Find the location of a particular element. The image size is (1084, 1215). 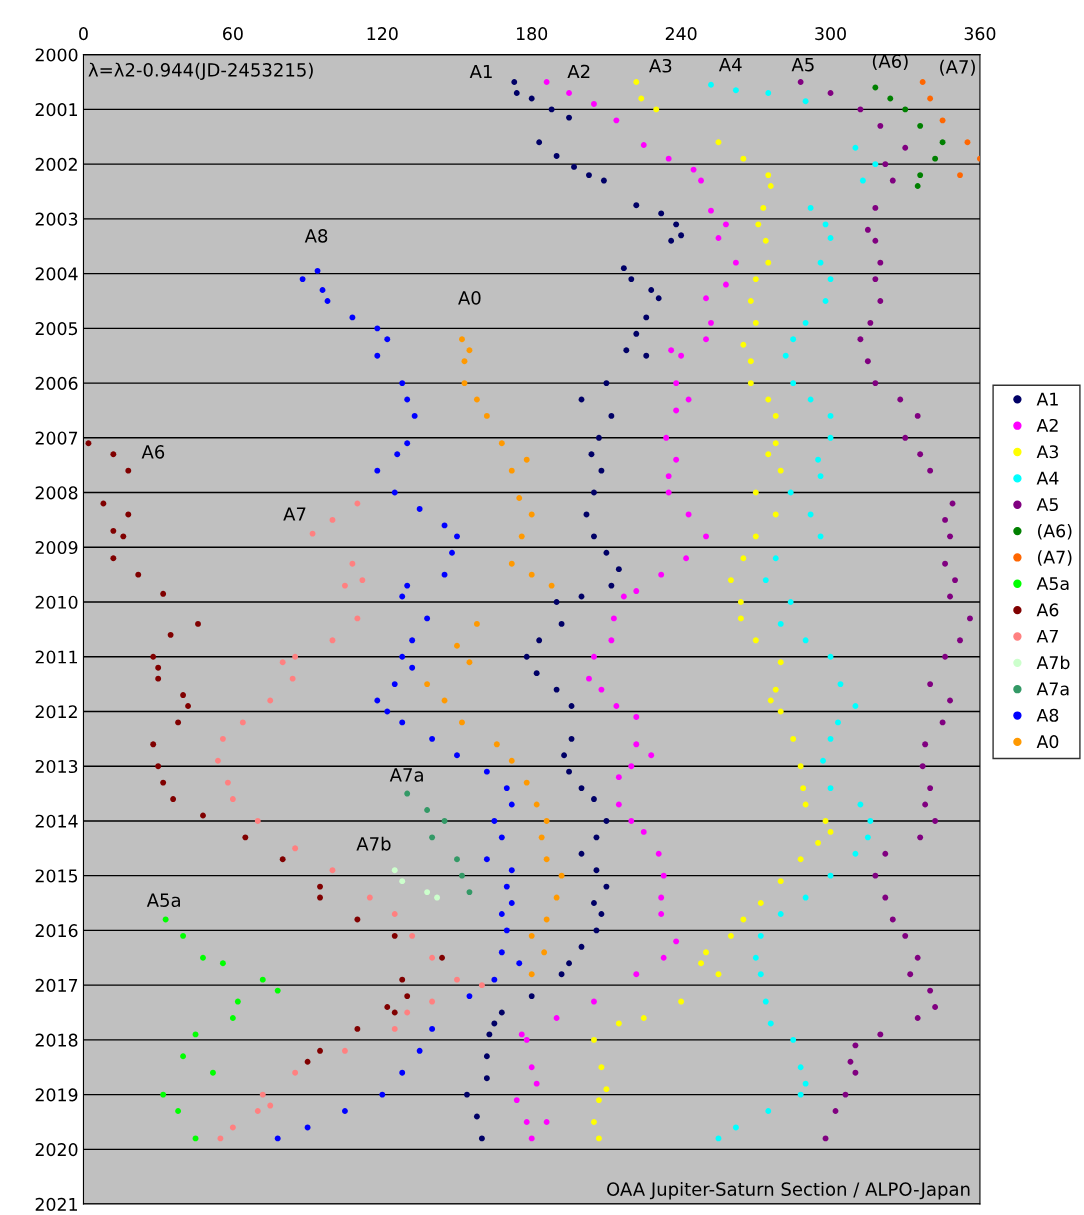

legend-label: A7 is located at coordinates (1047, 636).